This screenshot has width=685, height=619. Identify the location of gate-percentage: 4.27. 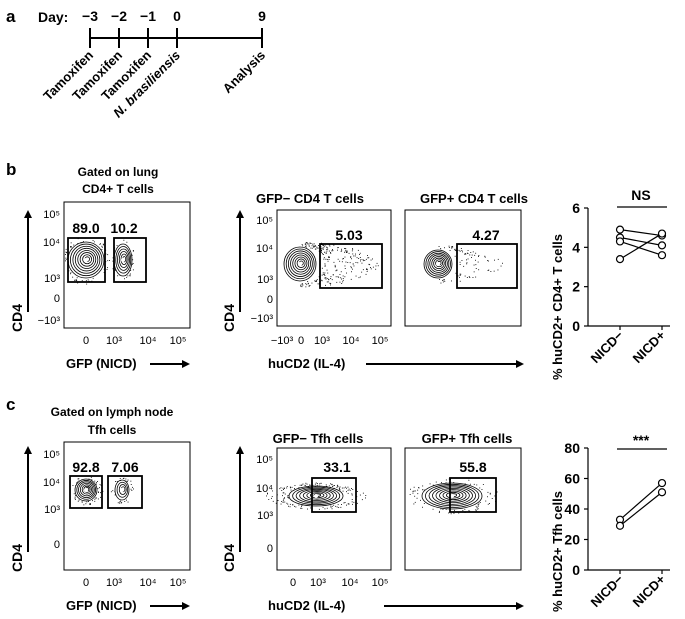
(485, 235).